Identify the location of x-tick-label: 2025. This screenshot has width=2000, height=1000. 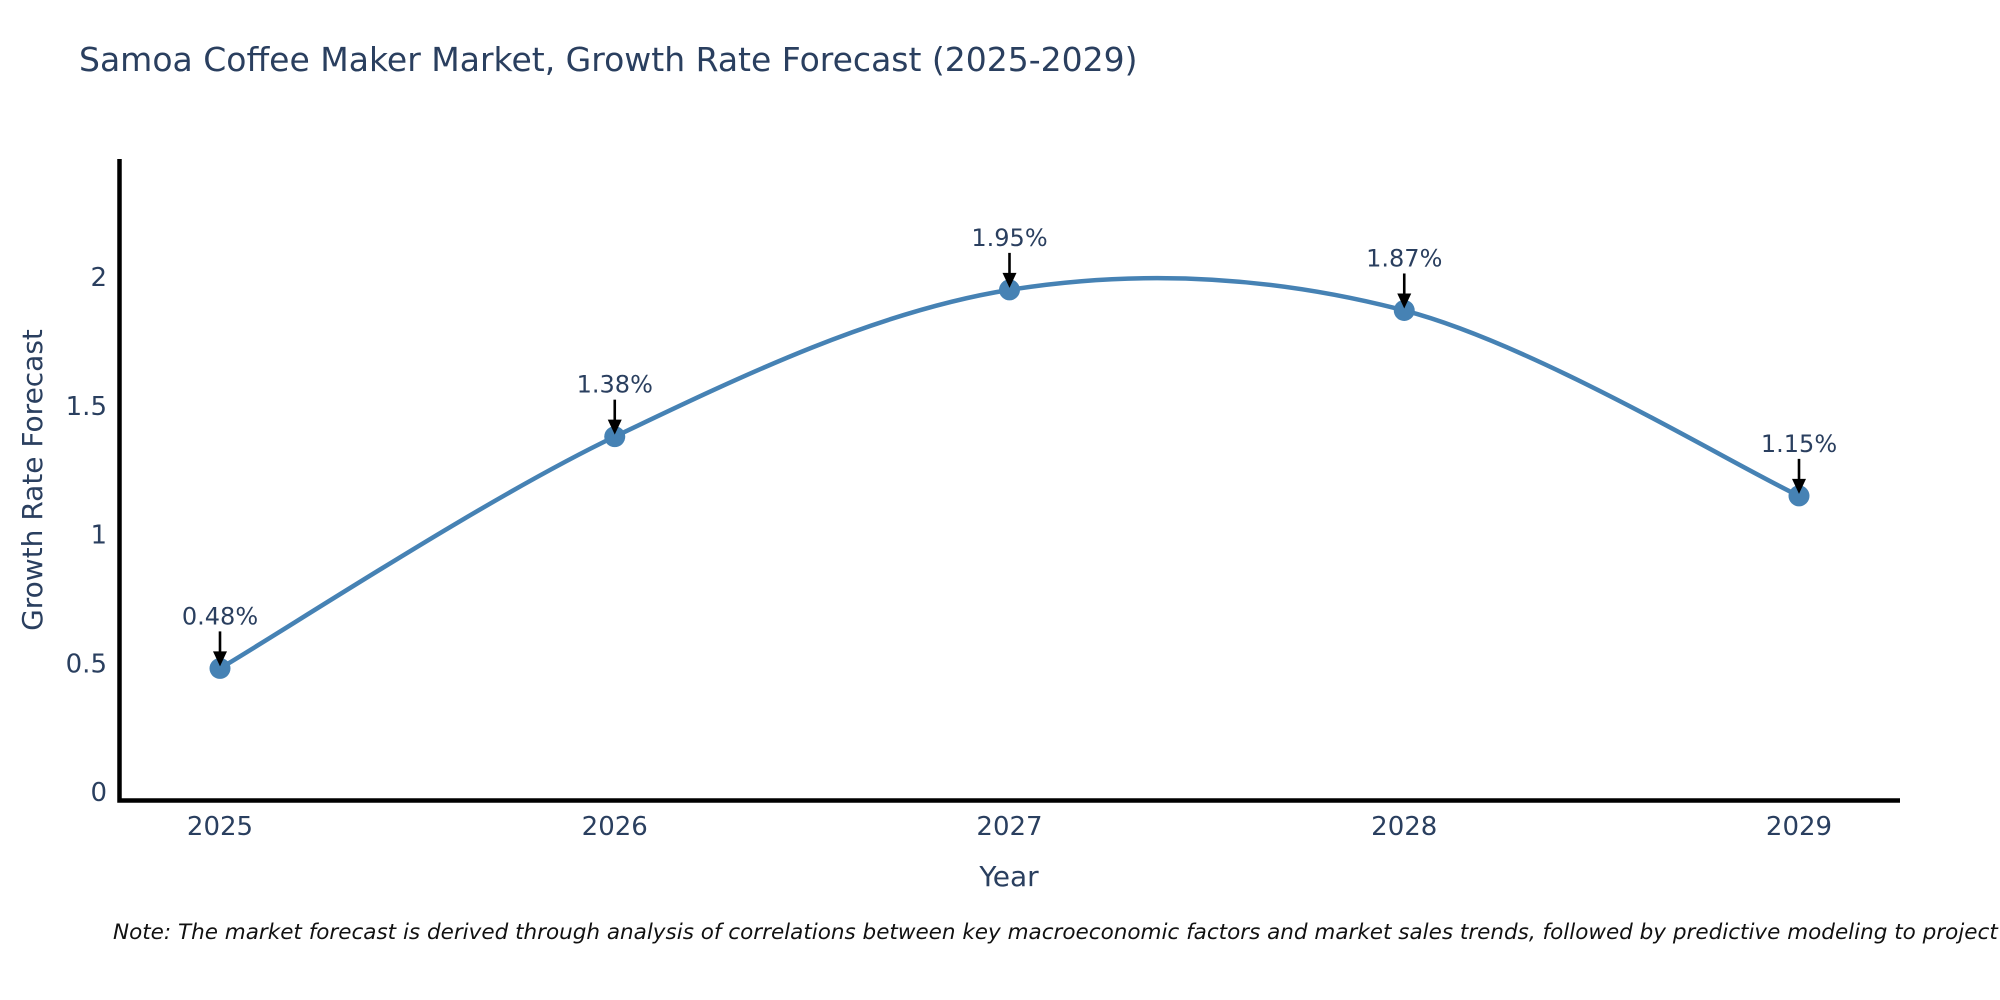
(220, 827).